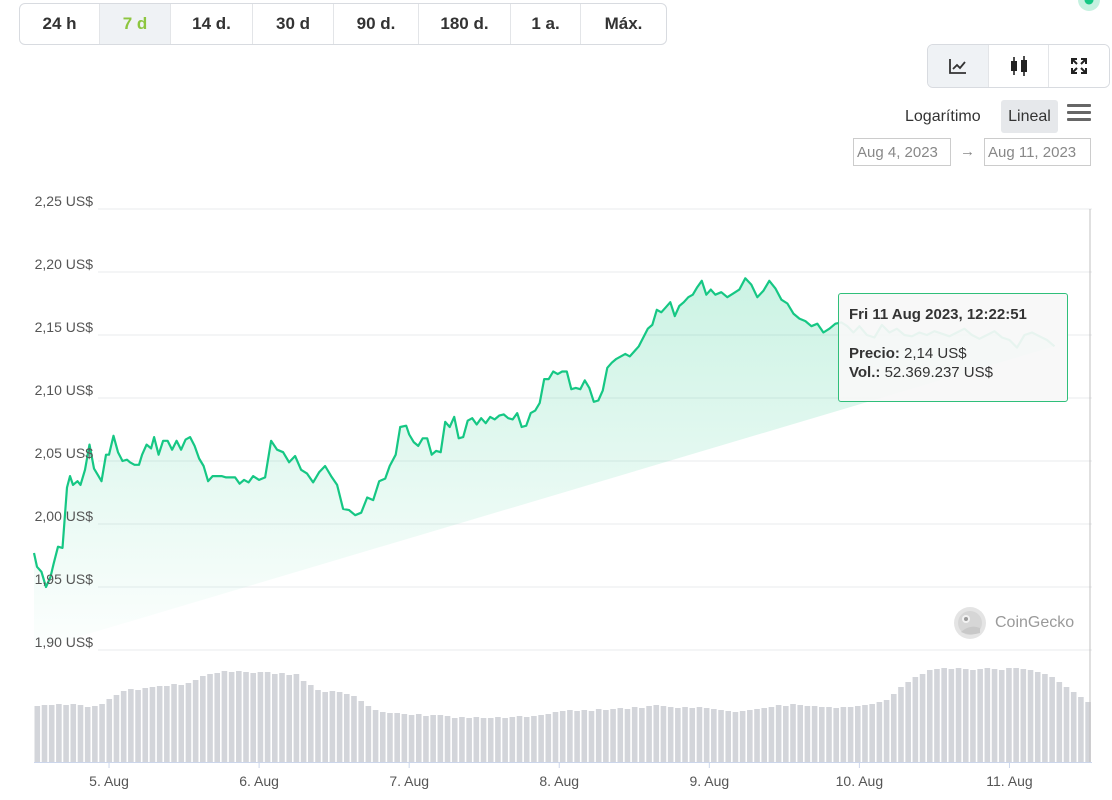 Image resolution: width=1112 pixels, height=800 pixels. Describe the element at coordinates (967, 151) in the screenshot. I see `date-range-arrow: →` at that location.